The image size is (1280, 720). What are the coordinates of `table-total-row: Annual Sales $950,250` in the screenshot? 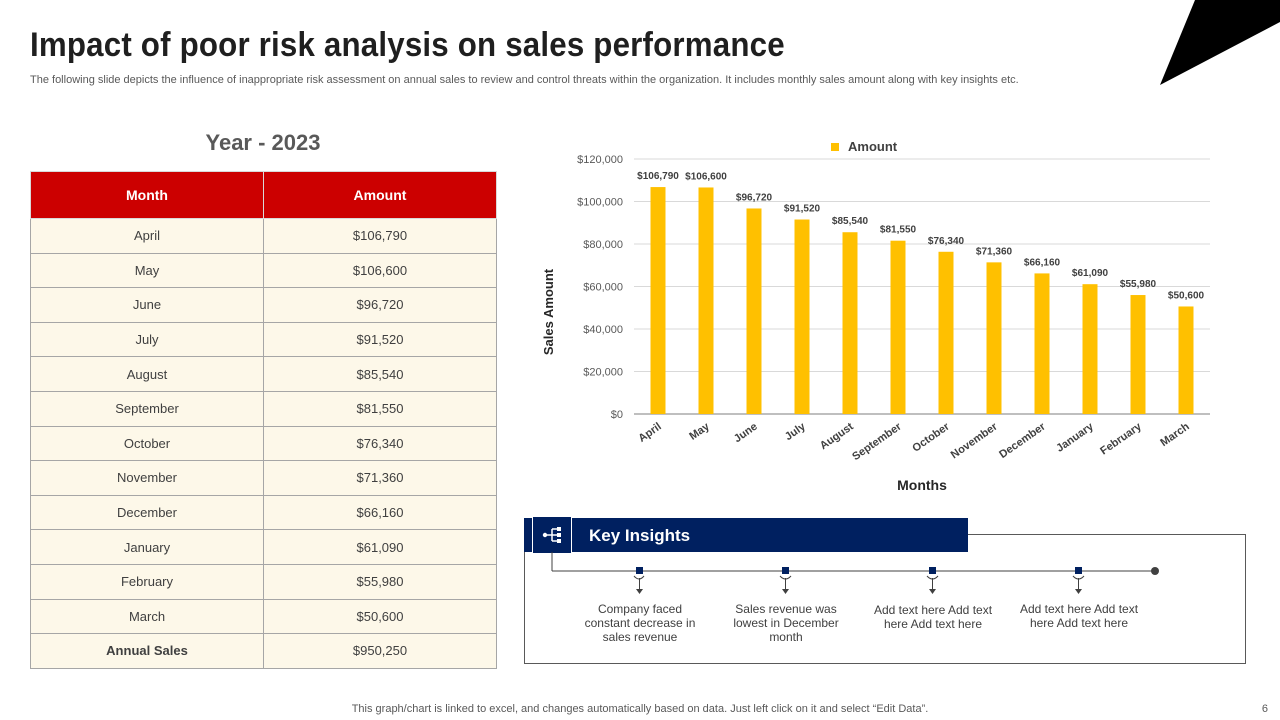 It's located at (263, 651).